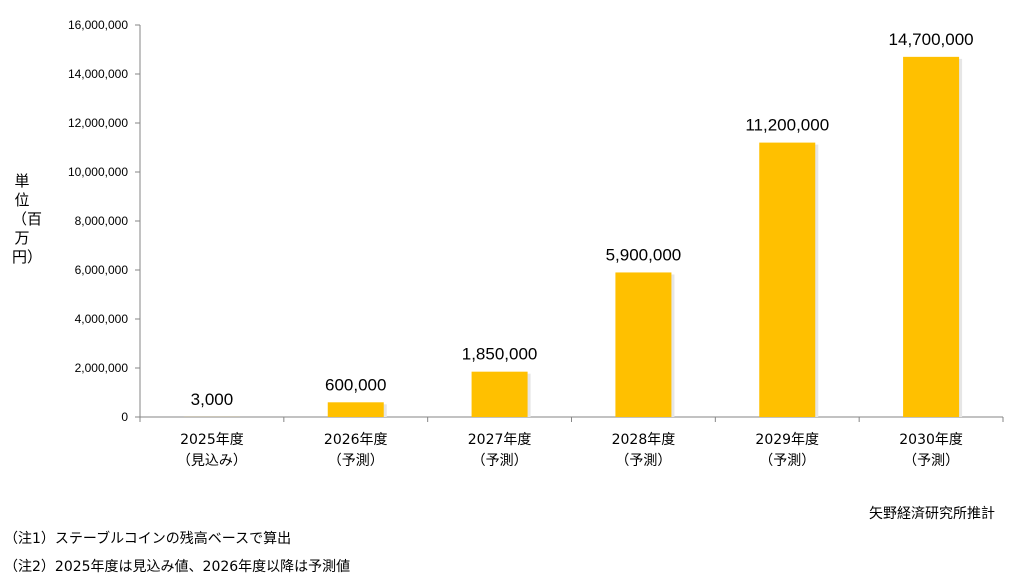 The width and height of the screenshot is (1013, 584). Describe the element at coordinates (98, 172) in the screenshot. I see `y-tick-label: 10,000,000` at that location.